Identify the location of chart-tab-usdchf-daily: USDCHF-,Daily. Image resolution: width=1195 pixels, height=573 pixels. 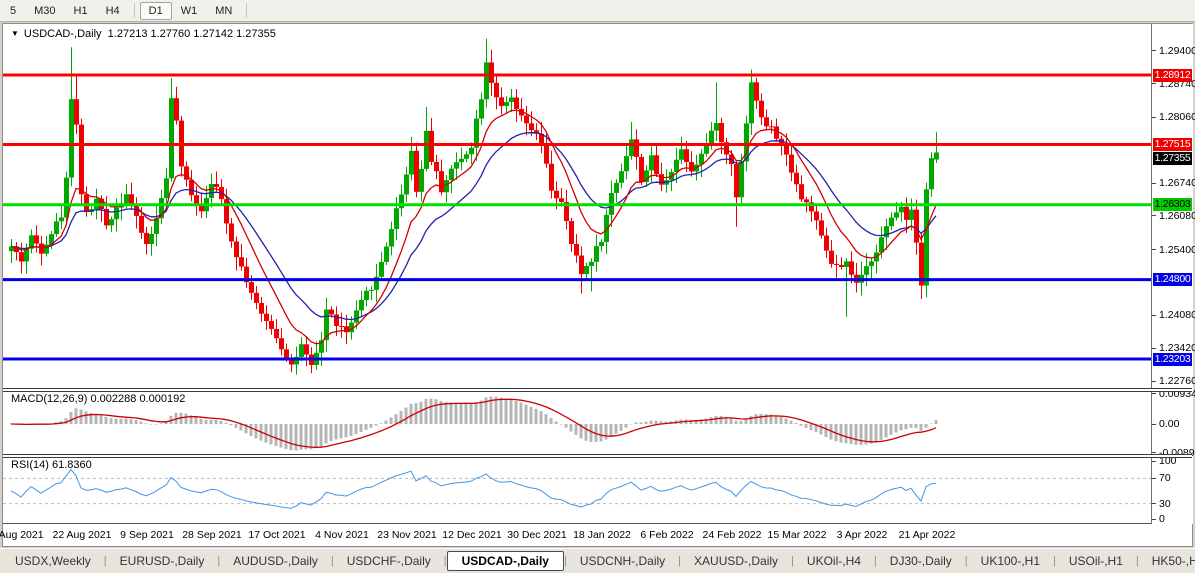
(388, 561).